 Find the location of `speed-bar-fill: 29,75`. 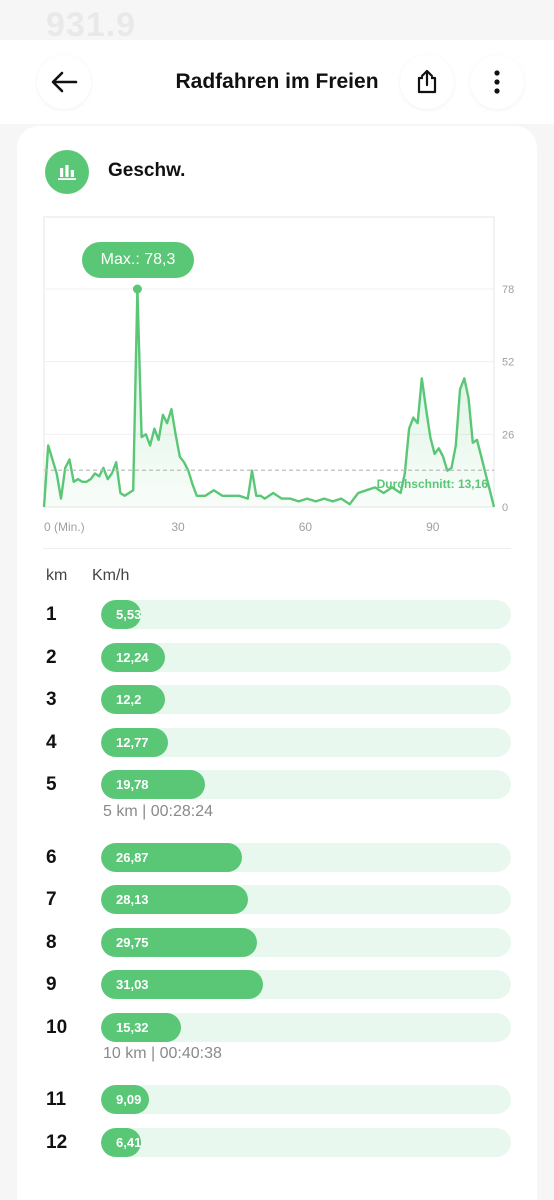

speed-bar-fill: 29,75 is located at coordinates (179, 942).